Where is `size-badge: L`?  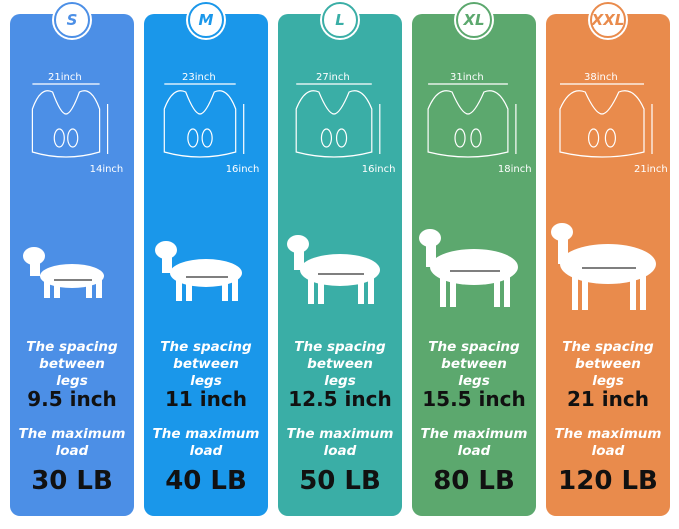 size-badge: L is located at coordinates (340, 20).